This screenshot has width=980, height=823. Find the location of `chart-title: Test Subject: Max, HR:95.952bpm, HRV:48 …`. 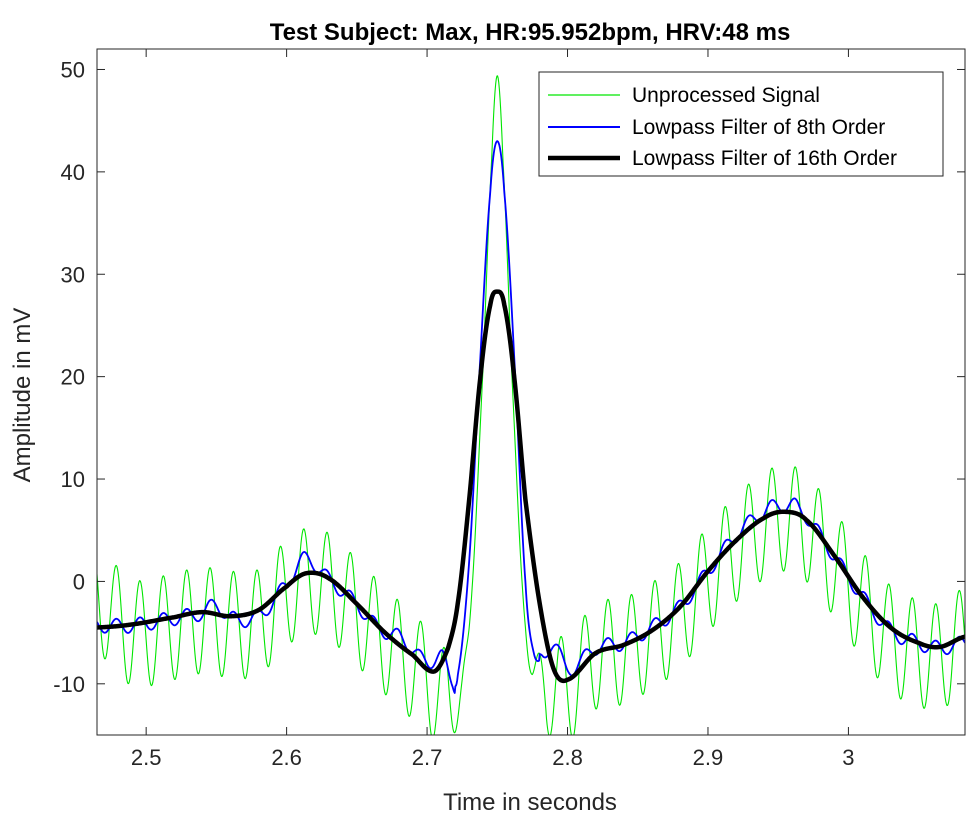

chart-title: Test Subject: Max, HR:95.952bpm, HRV:48 … is located at coordinates (530, 32).